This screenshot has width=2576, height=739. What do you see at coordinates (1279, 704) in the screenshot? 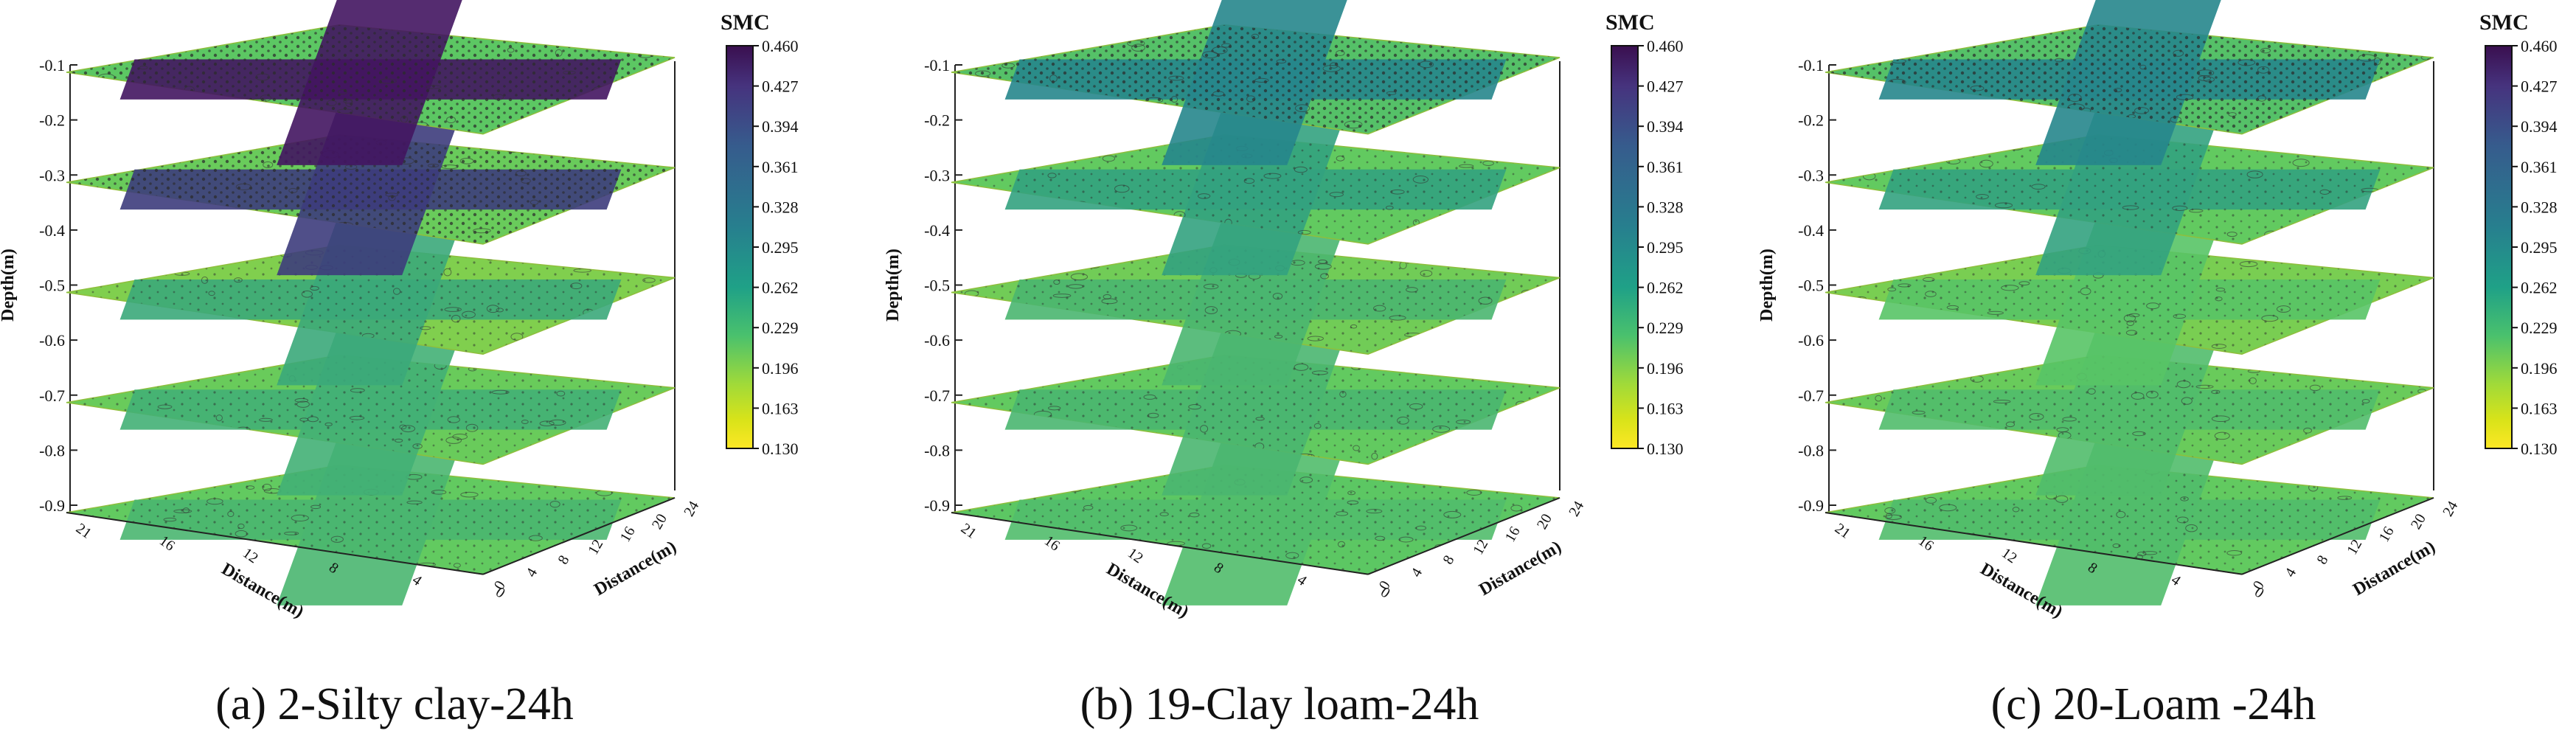
I see `panel-caption: (b) 19-Clay loam-24h` at bounding box center [1279, 704].